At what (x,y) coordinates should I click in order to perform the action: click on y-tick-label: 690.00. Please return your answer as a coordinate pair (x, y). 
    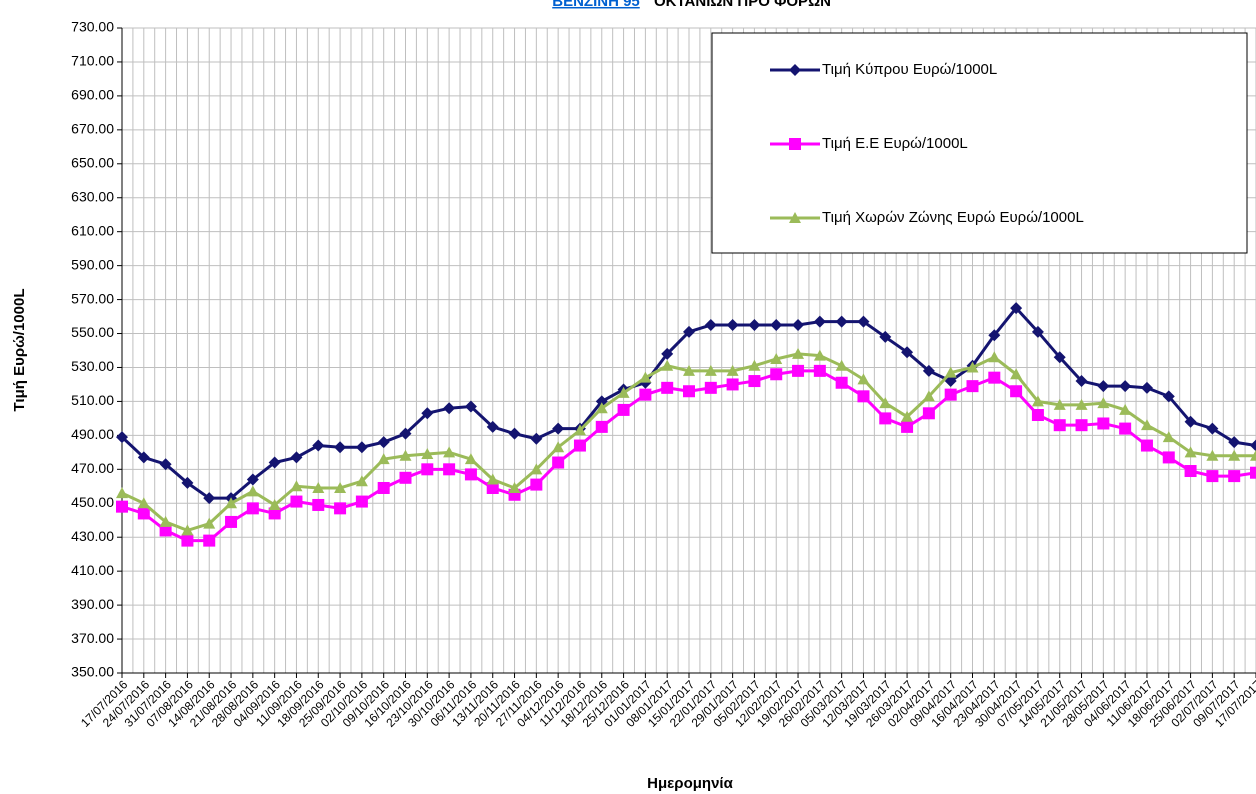
    Looking at the image, I should click on (92, 95).